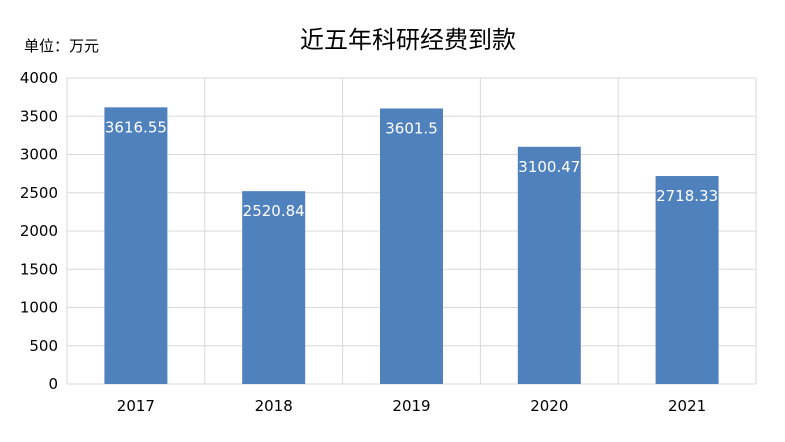 This screenshot has height=442, width=785. Describe the element at coordinates (274, 406) in the screenshot. I see `x-tick-label: 2018` at that location.